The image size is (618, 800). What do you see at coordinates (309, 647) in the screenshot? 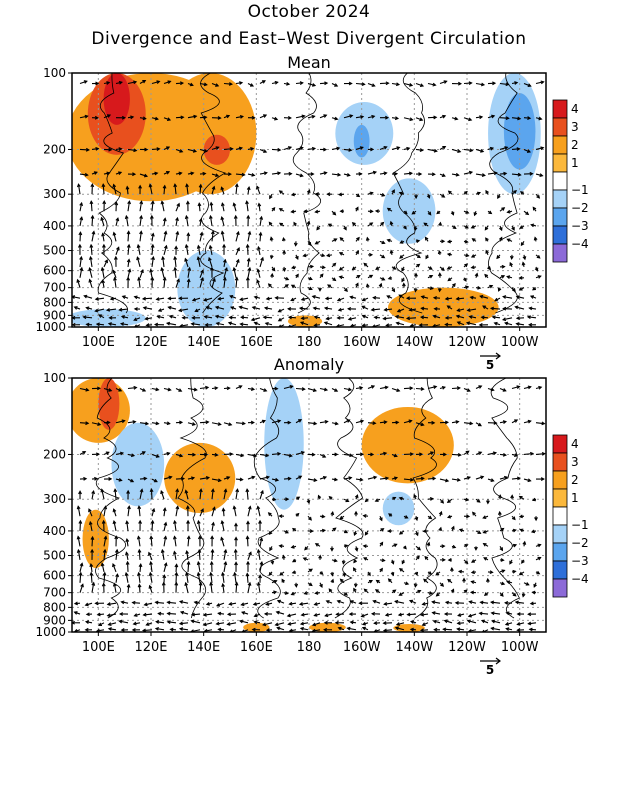
I see `x-tick-label: 180` at bounding box center [309, 647].